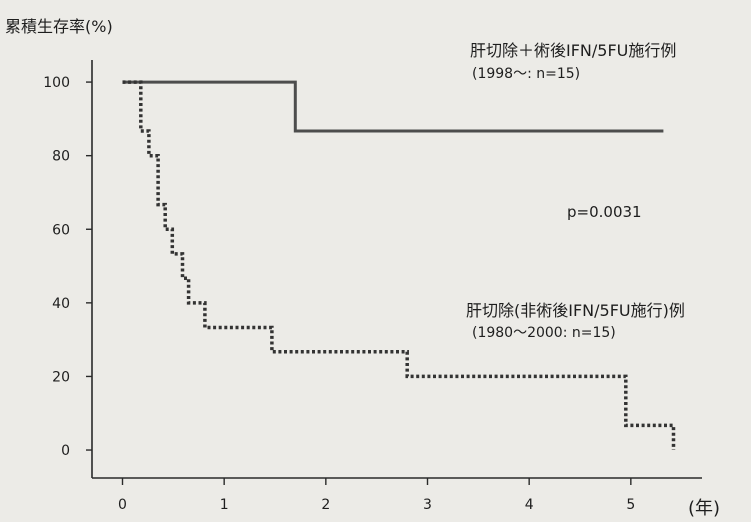 This screenshot has width=751, height=522. I want to click on x-tick-label: 5, so click(630, 505).